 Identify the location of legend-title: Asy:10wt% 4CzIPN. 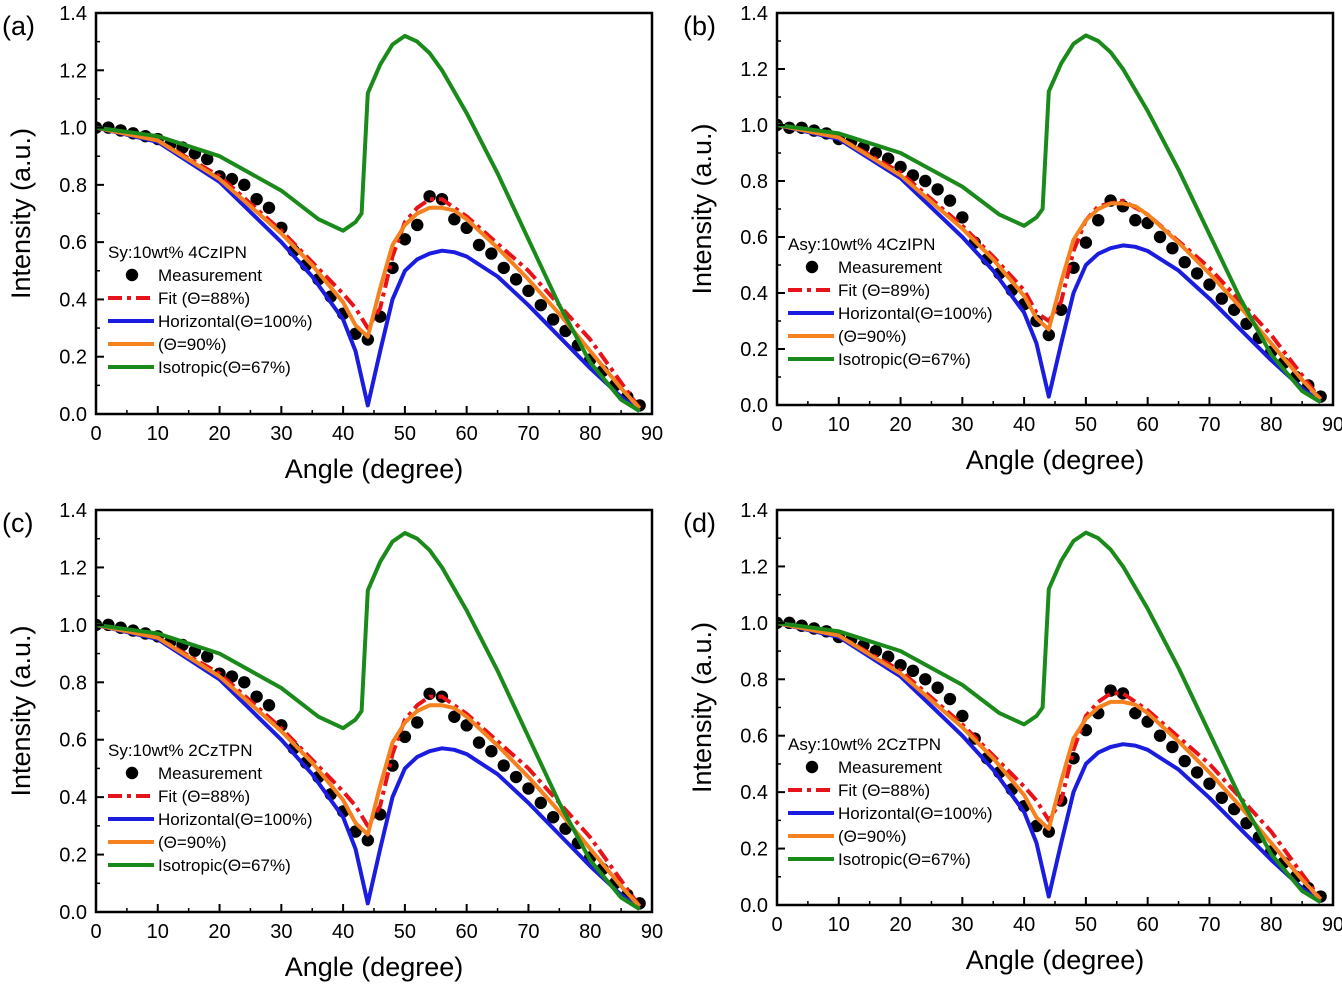
(861, 244).